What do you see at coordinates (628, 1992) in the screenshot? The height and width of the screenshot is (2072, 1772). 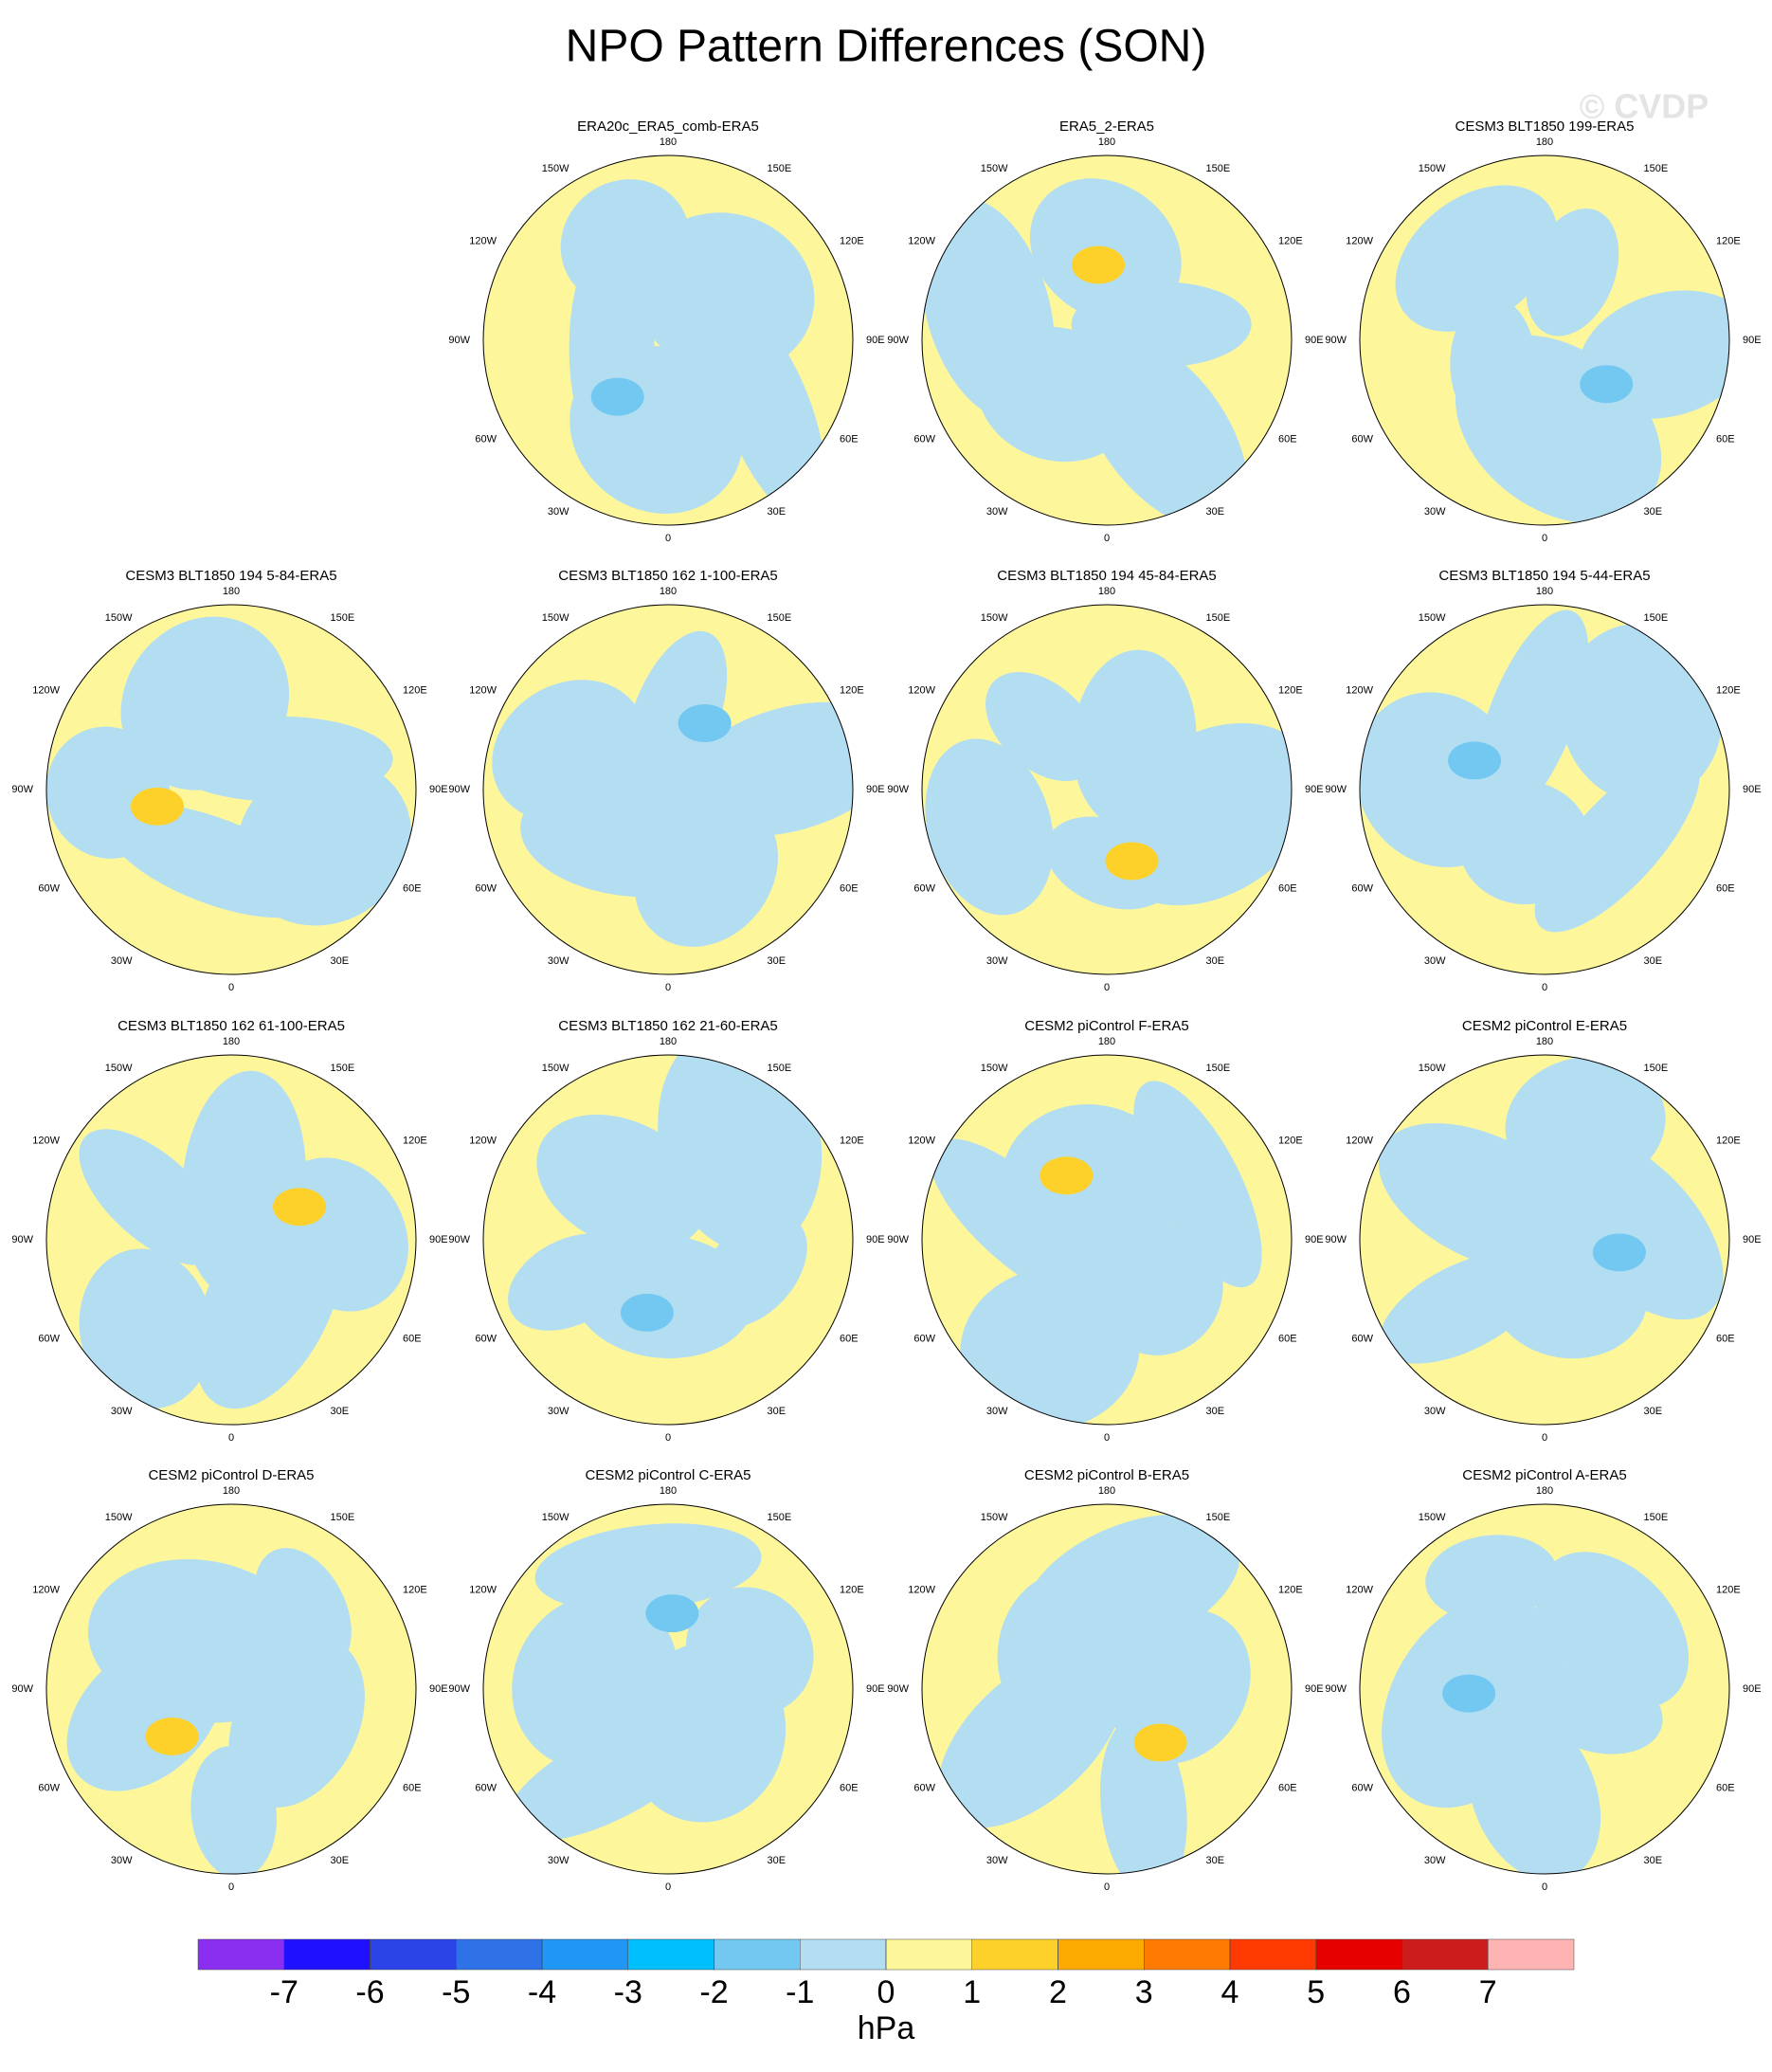 I see `colorbar-label: -3` at bounding box center [628, 1992].